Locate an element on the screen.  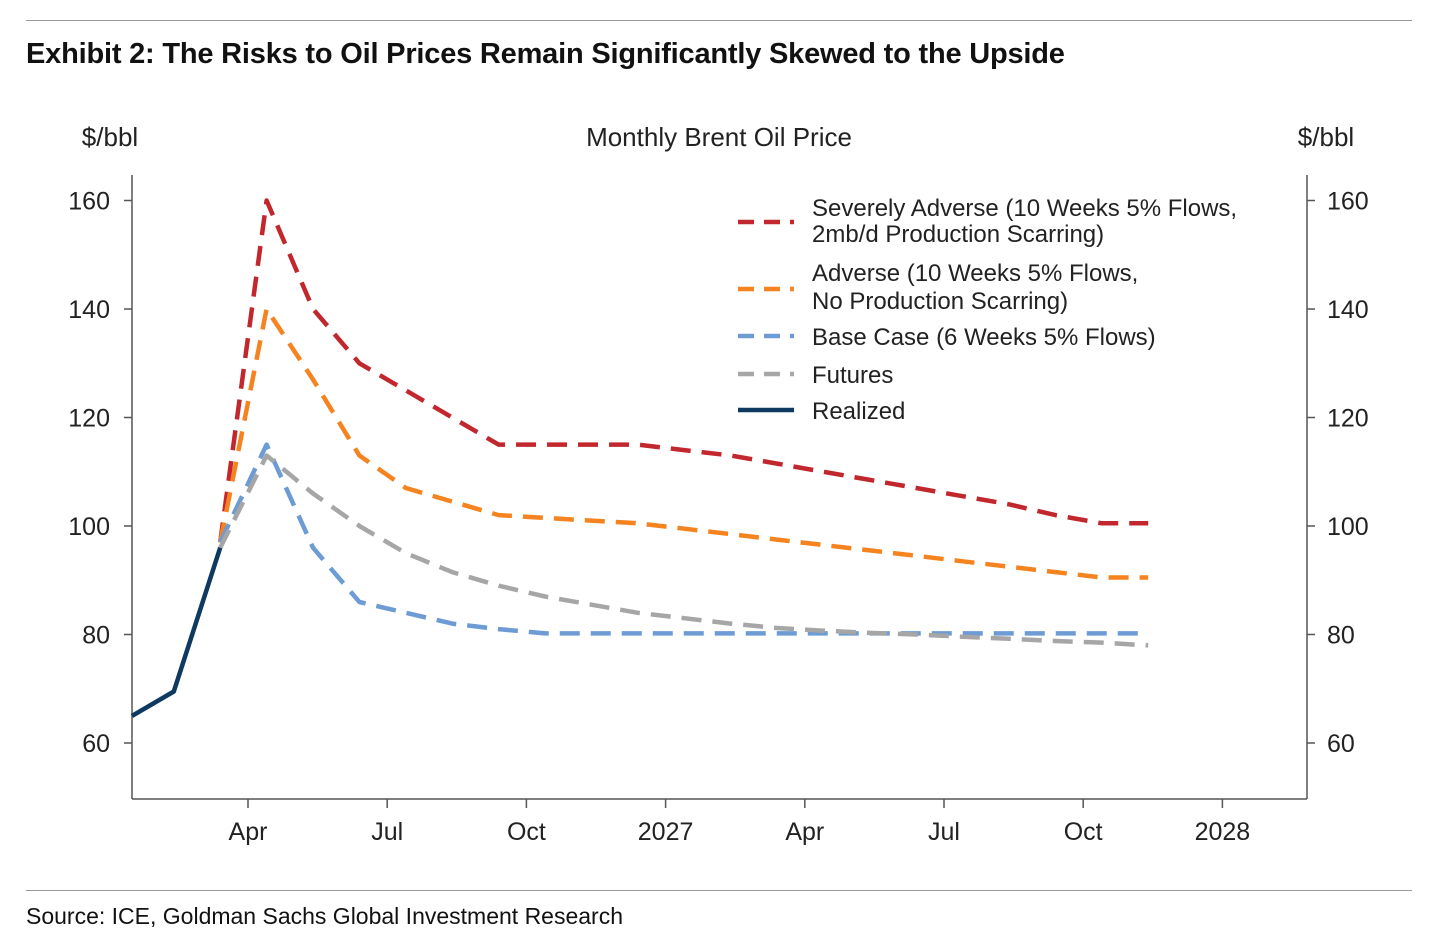
series-line-futures is located at coordinates (683, 550).